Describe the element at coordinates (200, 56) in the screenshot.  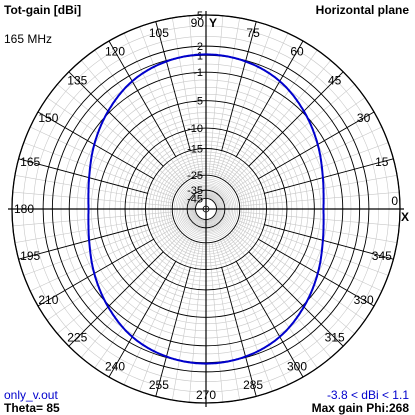
I see `ring-label-1: 1` at that location.